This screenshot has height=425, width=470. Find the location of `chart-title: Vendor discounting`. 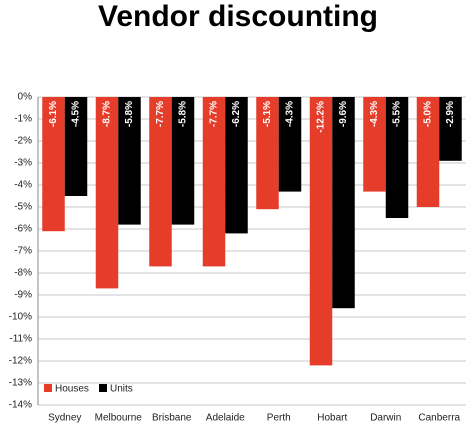

chart-title: Vendor discounting is located at coordinates (238, 16).